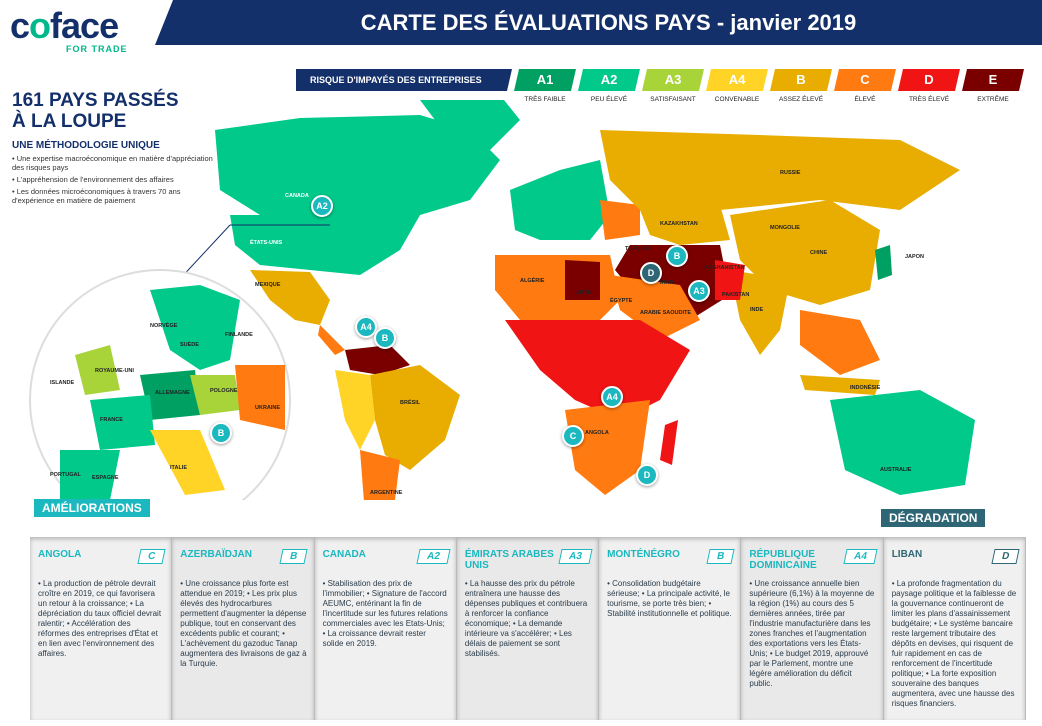 The width and height of the screenshot is (1042, 726). I want to click on panel-country: LIBAN, so click(907, 554).